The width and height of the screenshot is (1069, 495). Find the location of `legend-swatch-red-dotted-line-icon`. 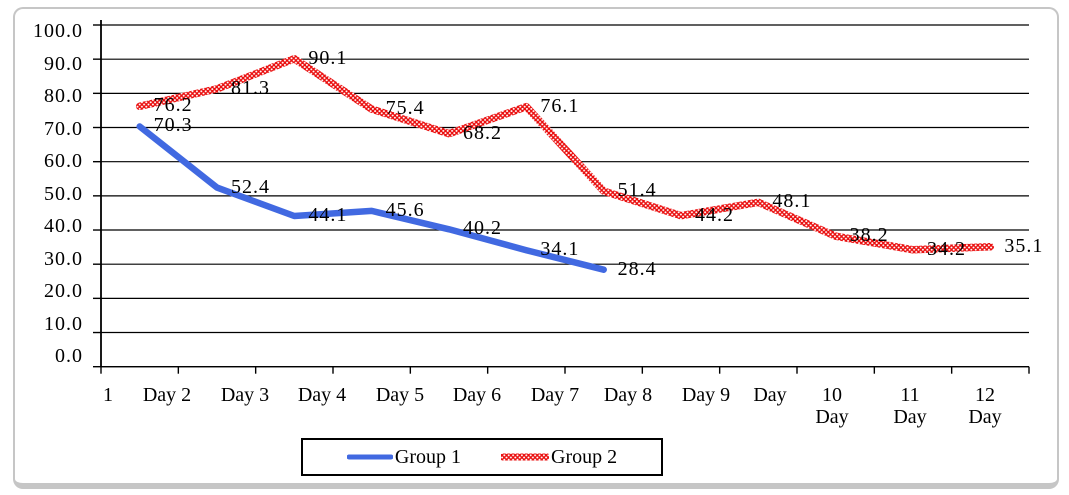

legend-swatch-red-dotted-line-icon is located at coordinates (525, 457).